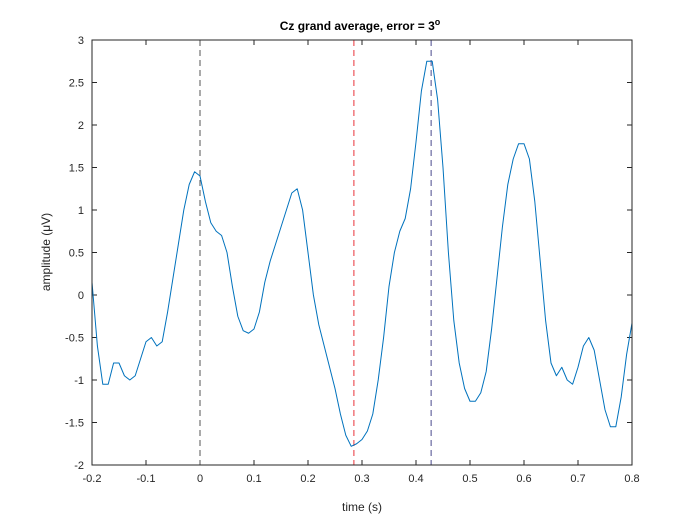 This screenshot has width=700, height=525. Describe the element at coordinates (253, 479) in the screenshot. I see `x-tick-label: 0.1` at that location.